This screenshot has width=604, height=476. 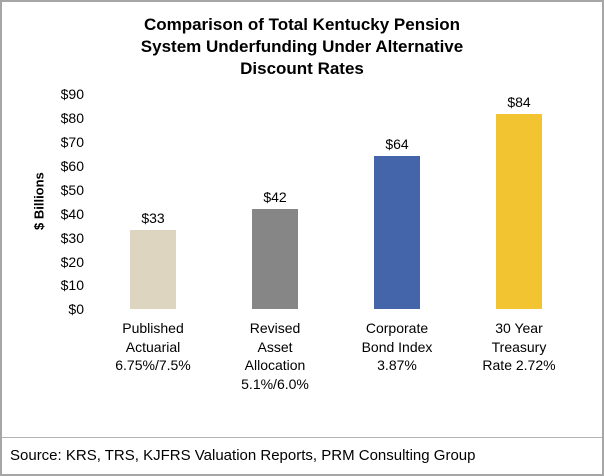 What do you see at coordinates (72, 261) in the screenshot?
I see `y-tick-label: $20` at bounding box center [72, 261].